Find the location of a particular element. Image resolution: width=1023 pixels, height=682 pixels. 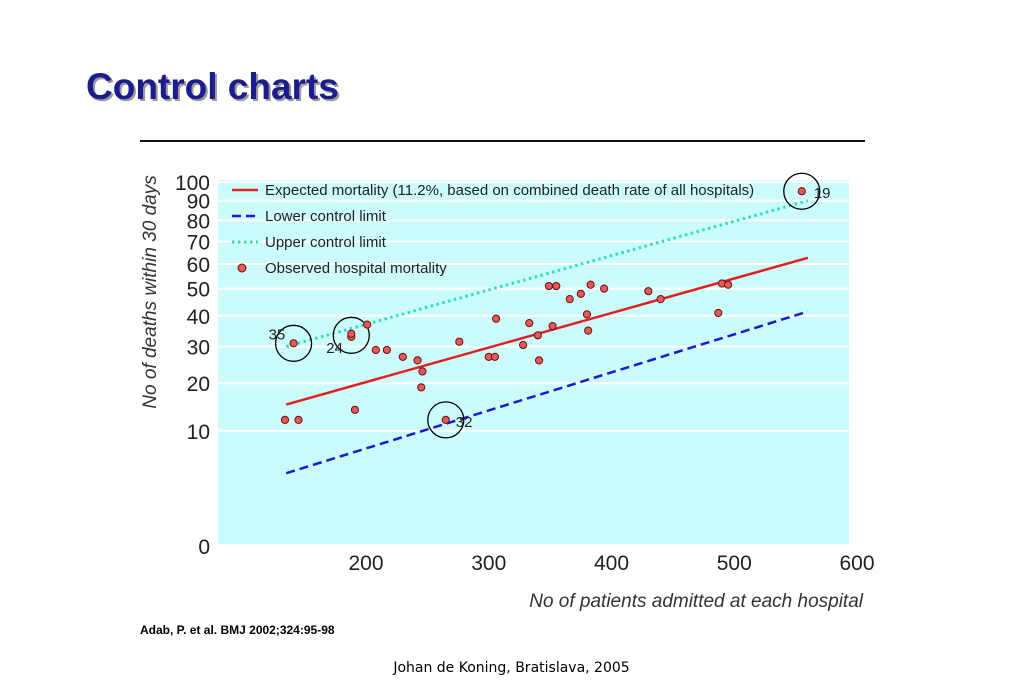

y-tick-label: 30 is located at coordinates (198, 348).